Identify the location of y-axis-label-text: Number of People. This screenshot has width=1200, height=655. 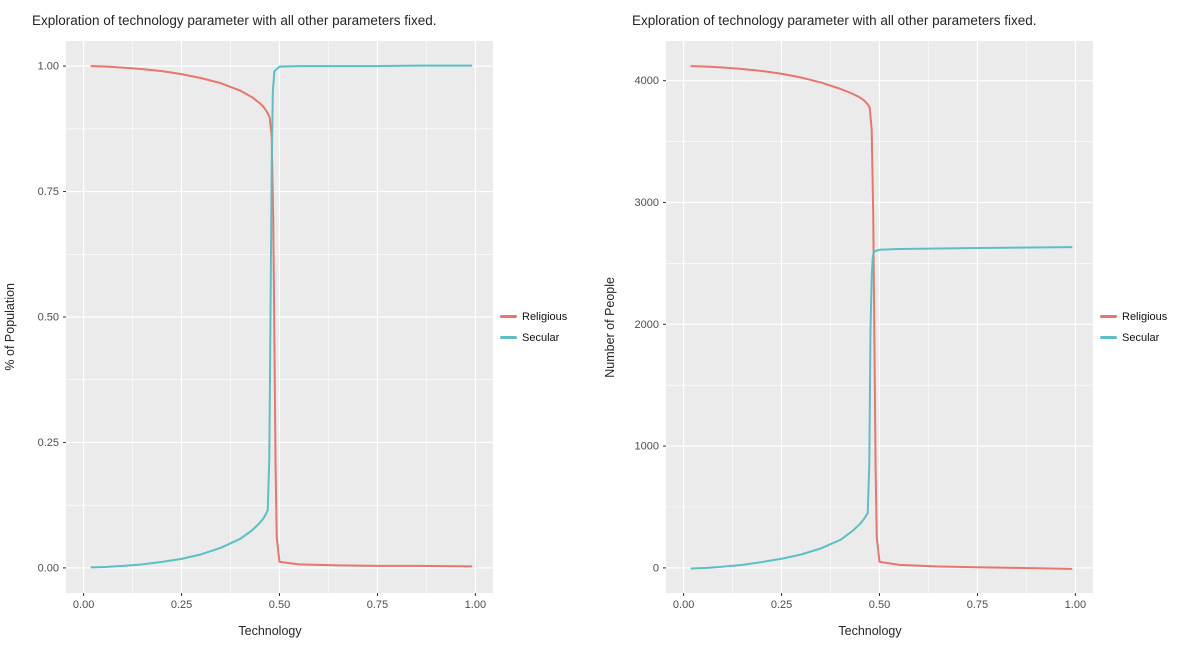
(610, 327).